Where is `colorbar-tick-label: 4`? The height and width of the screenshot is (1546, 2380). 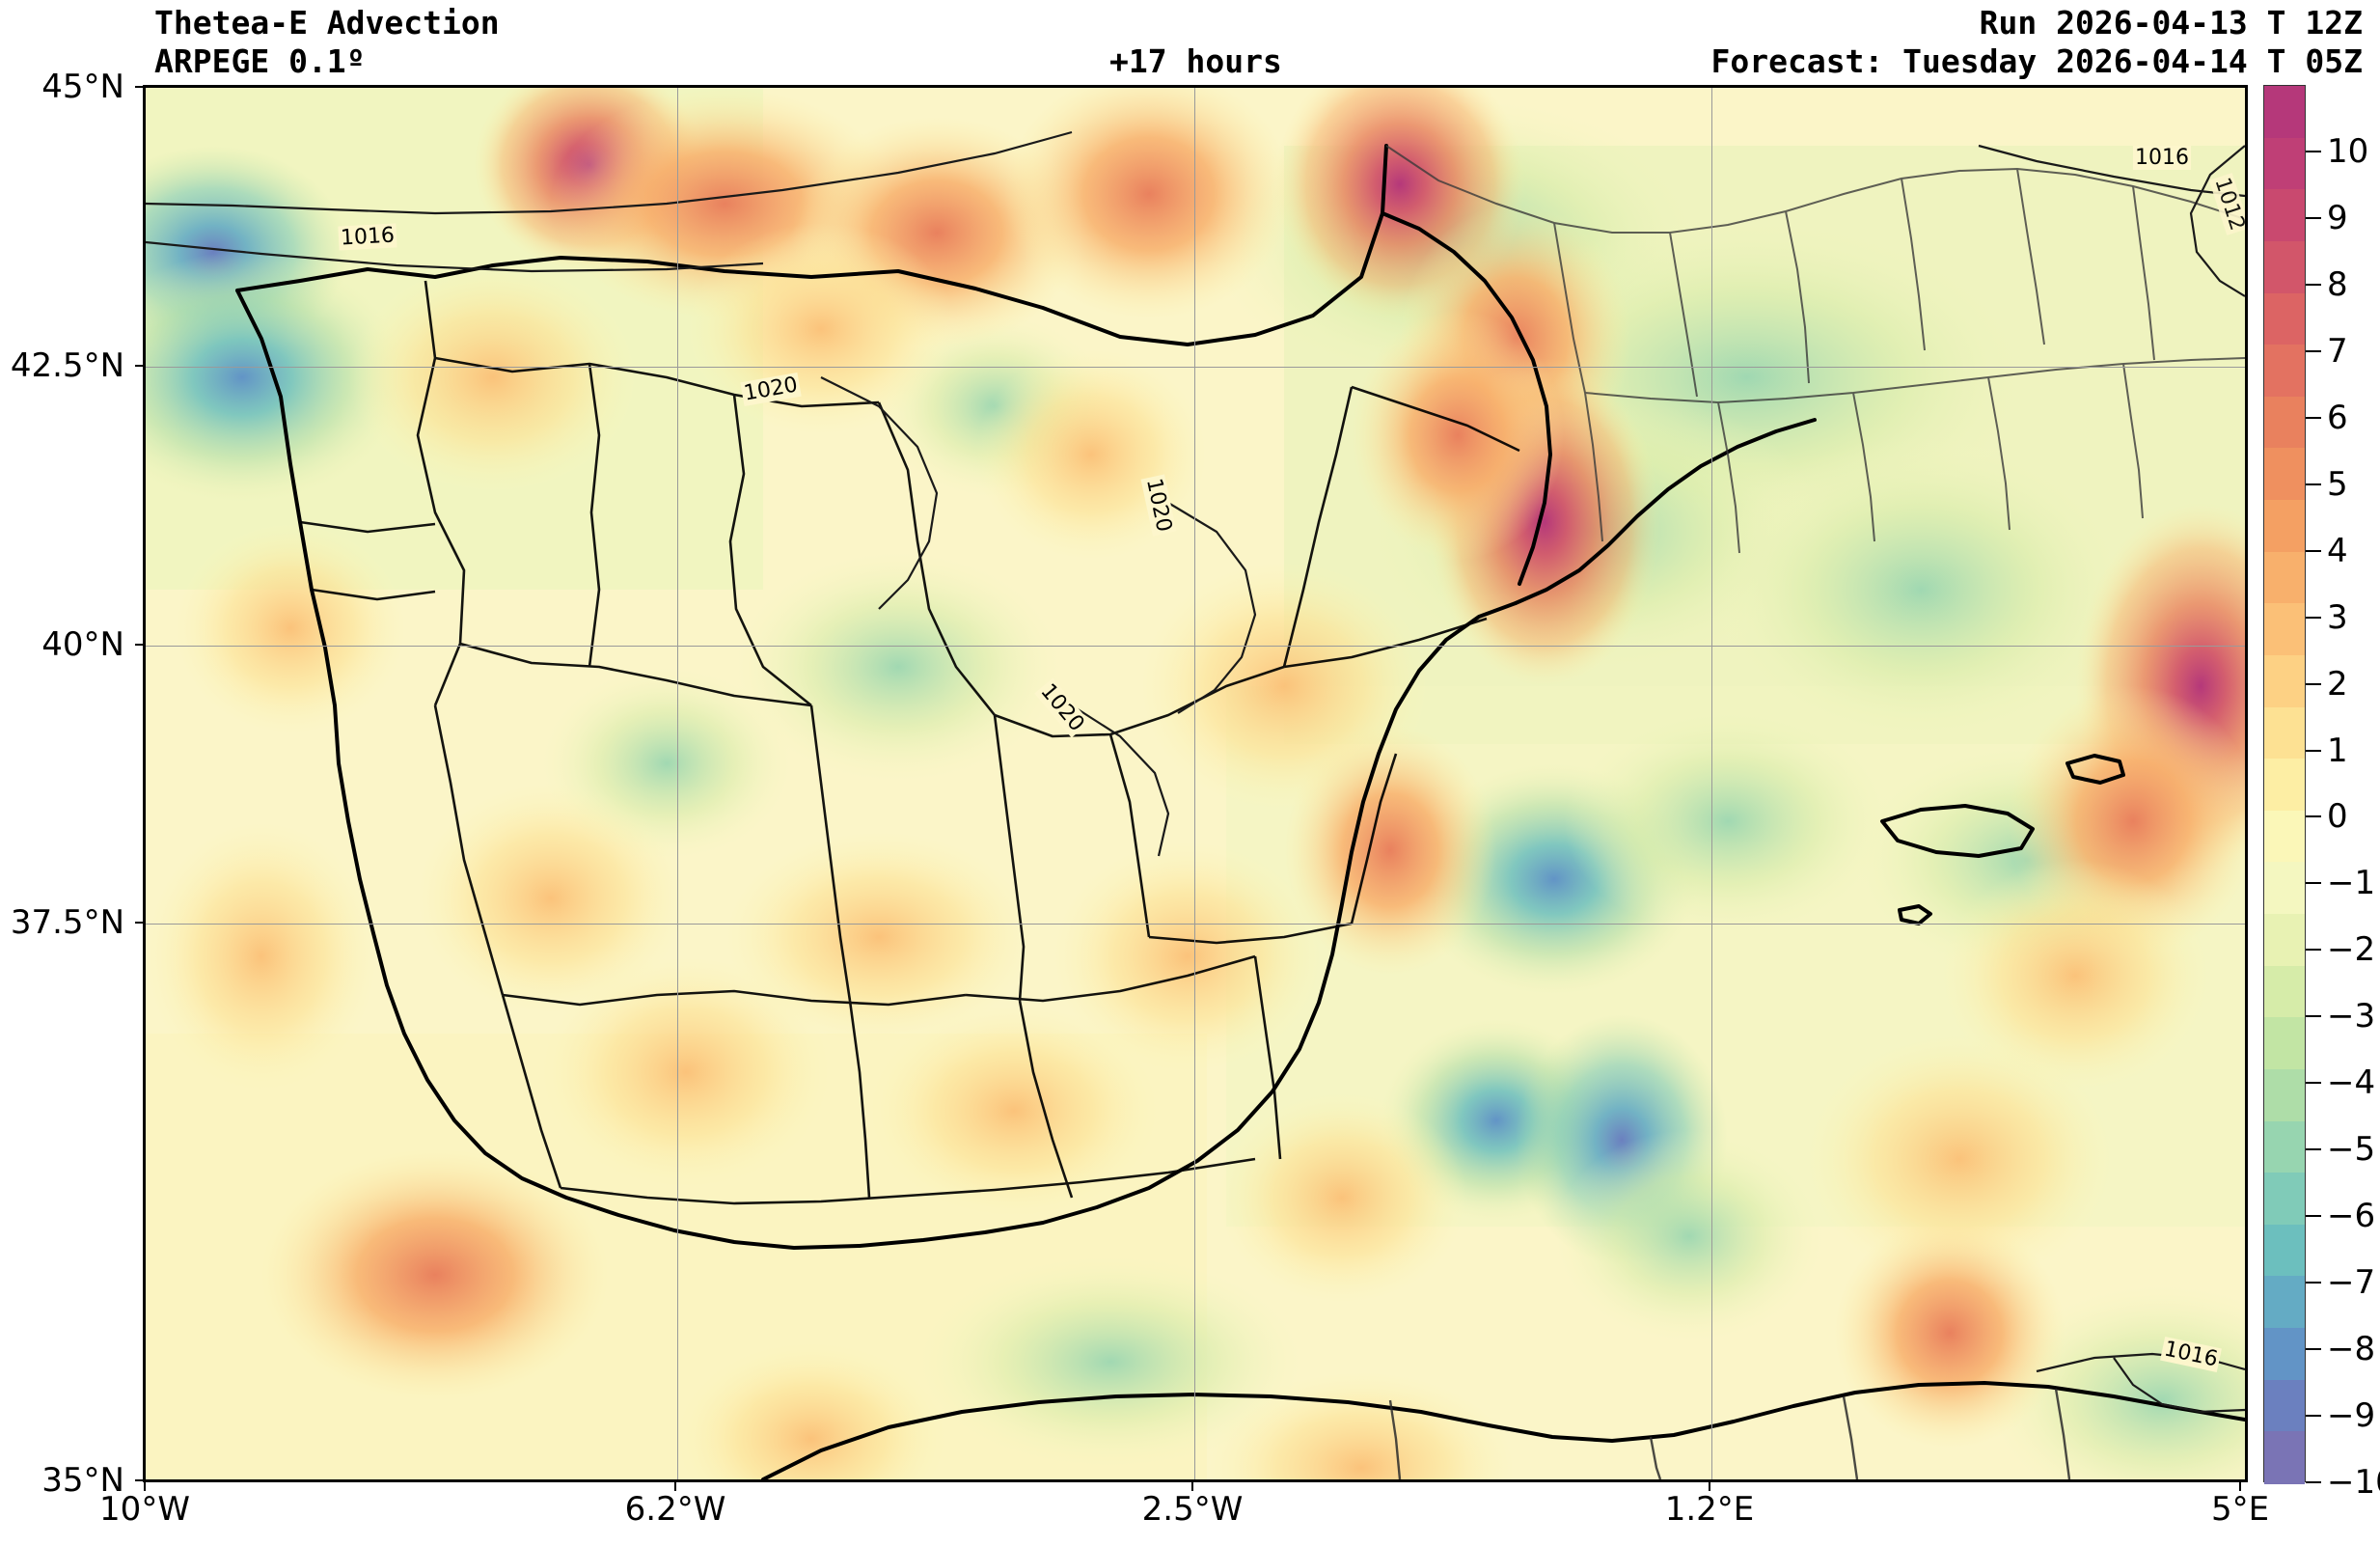
colorbar-tick-label: 4 is located at coordinates (2338, 550).